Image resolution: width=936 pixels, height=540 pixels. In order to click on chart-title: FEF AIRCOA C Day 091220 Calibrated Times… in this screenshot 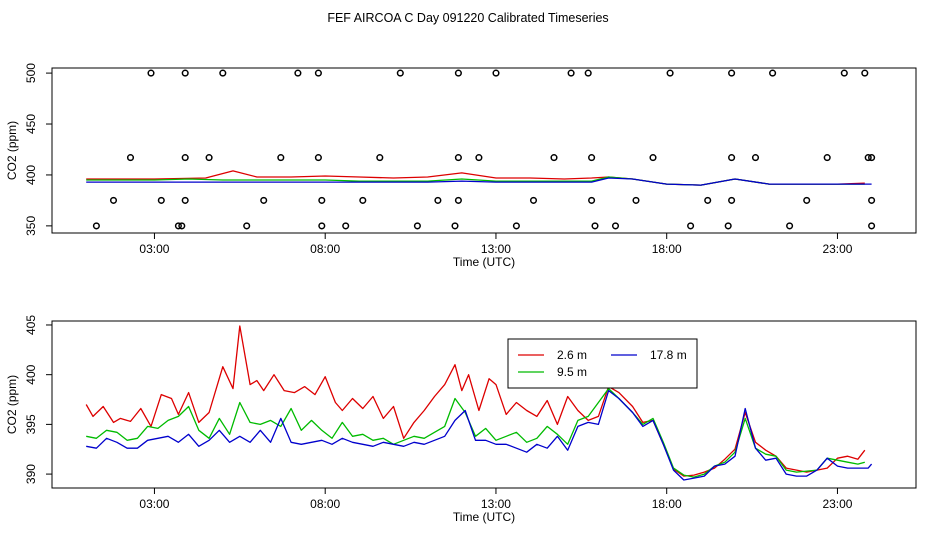, I will do `click(467, 18)`.